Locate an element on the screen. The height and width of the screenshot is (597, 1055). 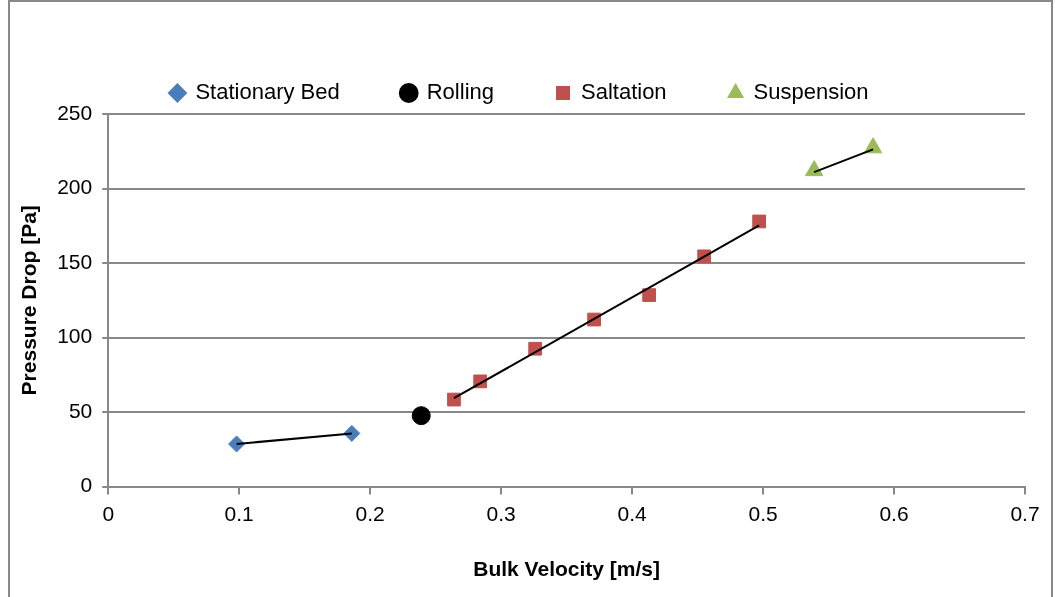
x-tick-label: 0.6 is located at coordinates (894, 513).